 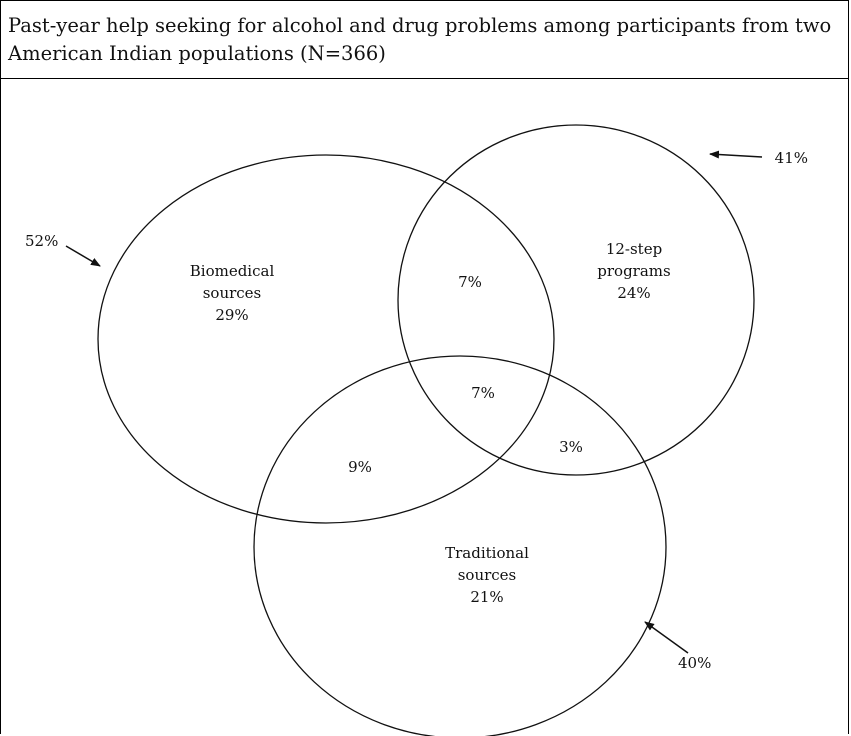 I want to click on biomedical-unique-value: 29%, so click(x=231, y=315).